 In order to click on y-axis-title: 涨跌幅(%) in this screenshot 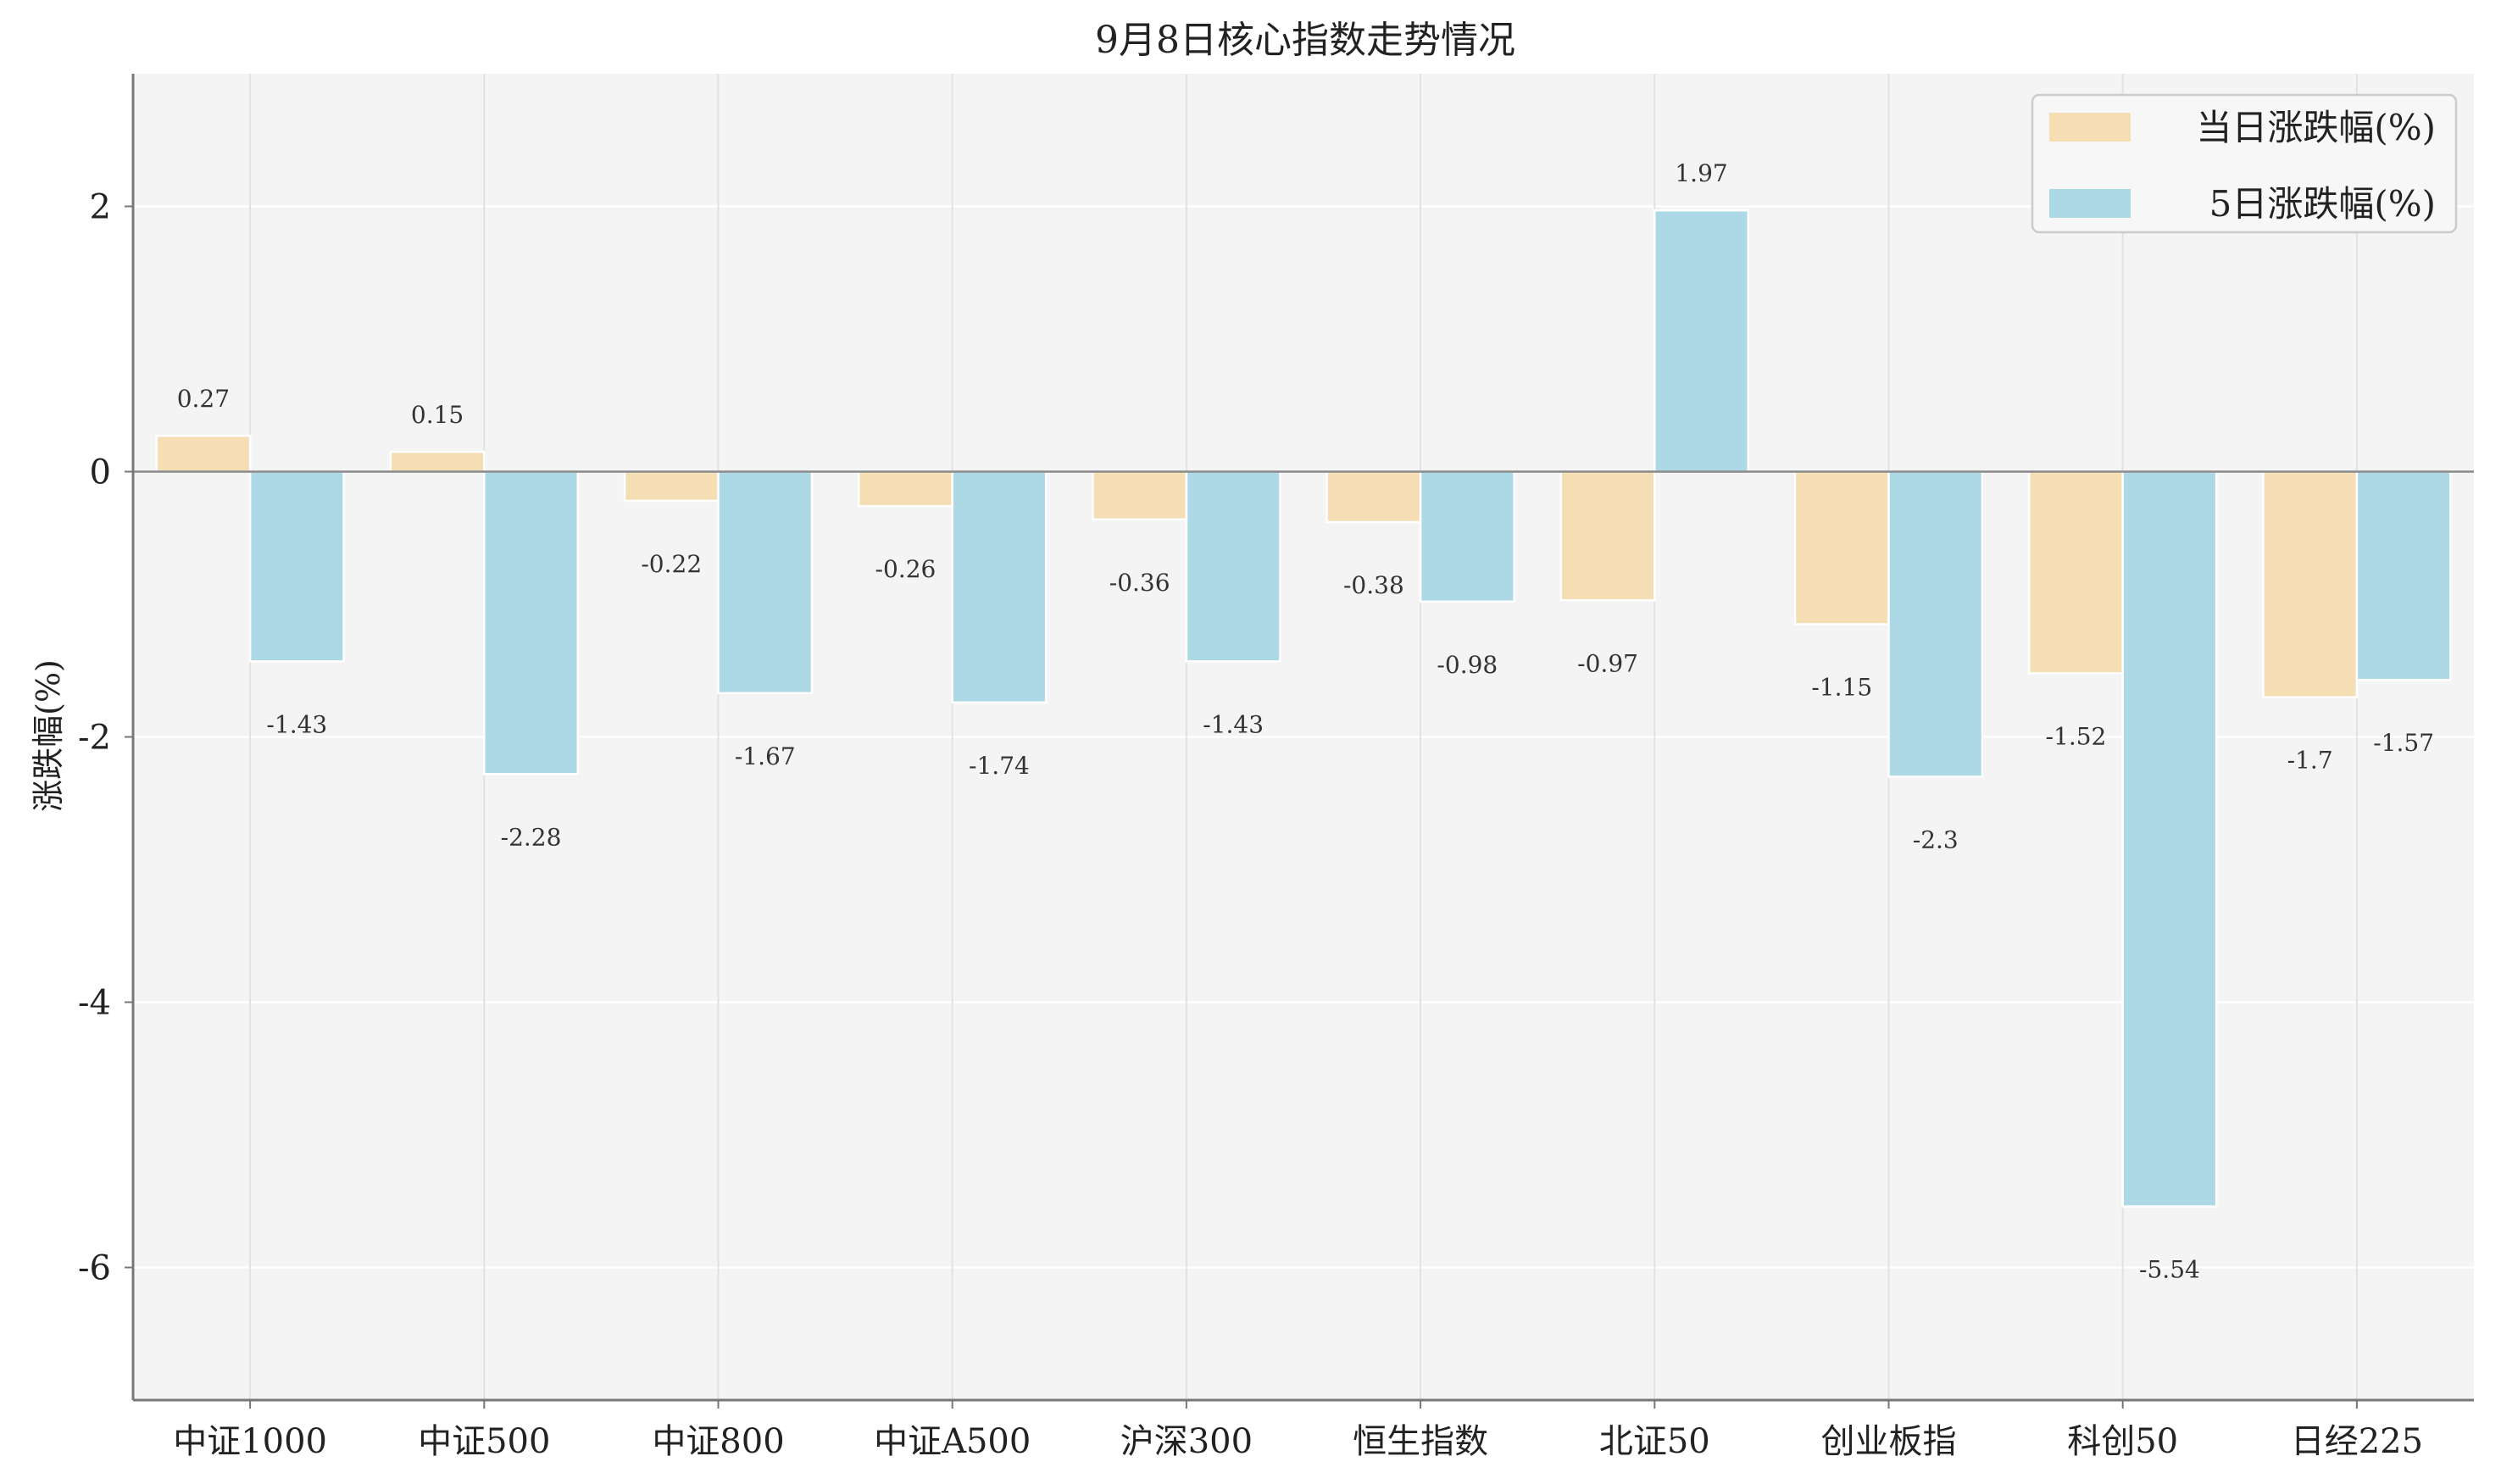, I will do `click(48, 736)`.